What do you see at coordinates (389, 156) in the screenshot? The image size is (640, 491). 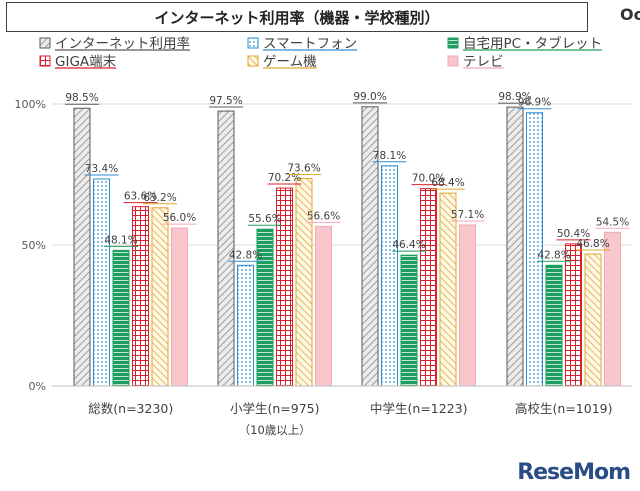 I see `data-label: 78.1%` at bounding box center [389, 156].